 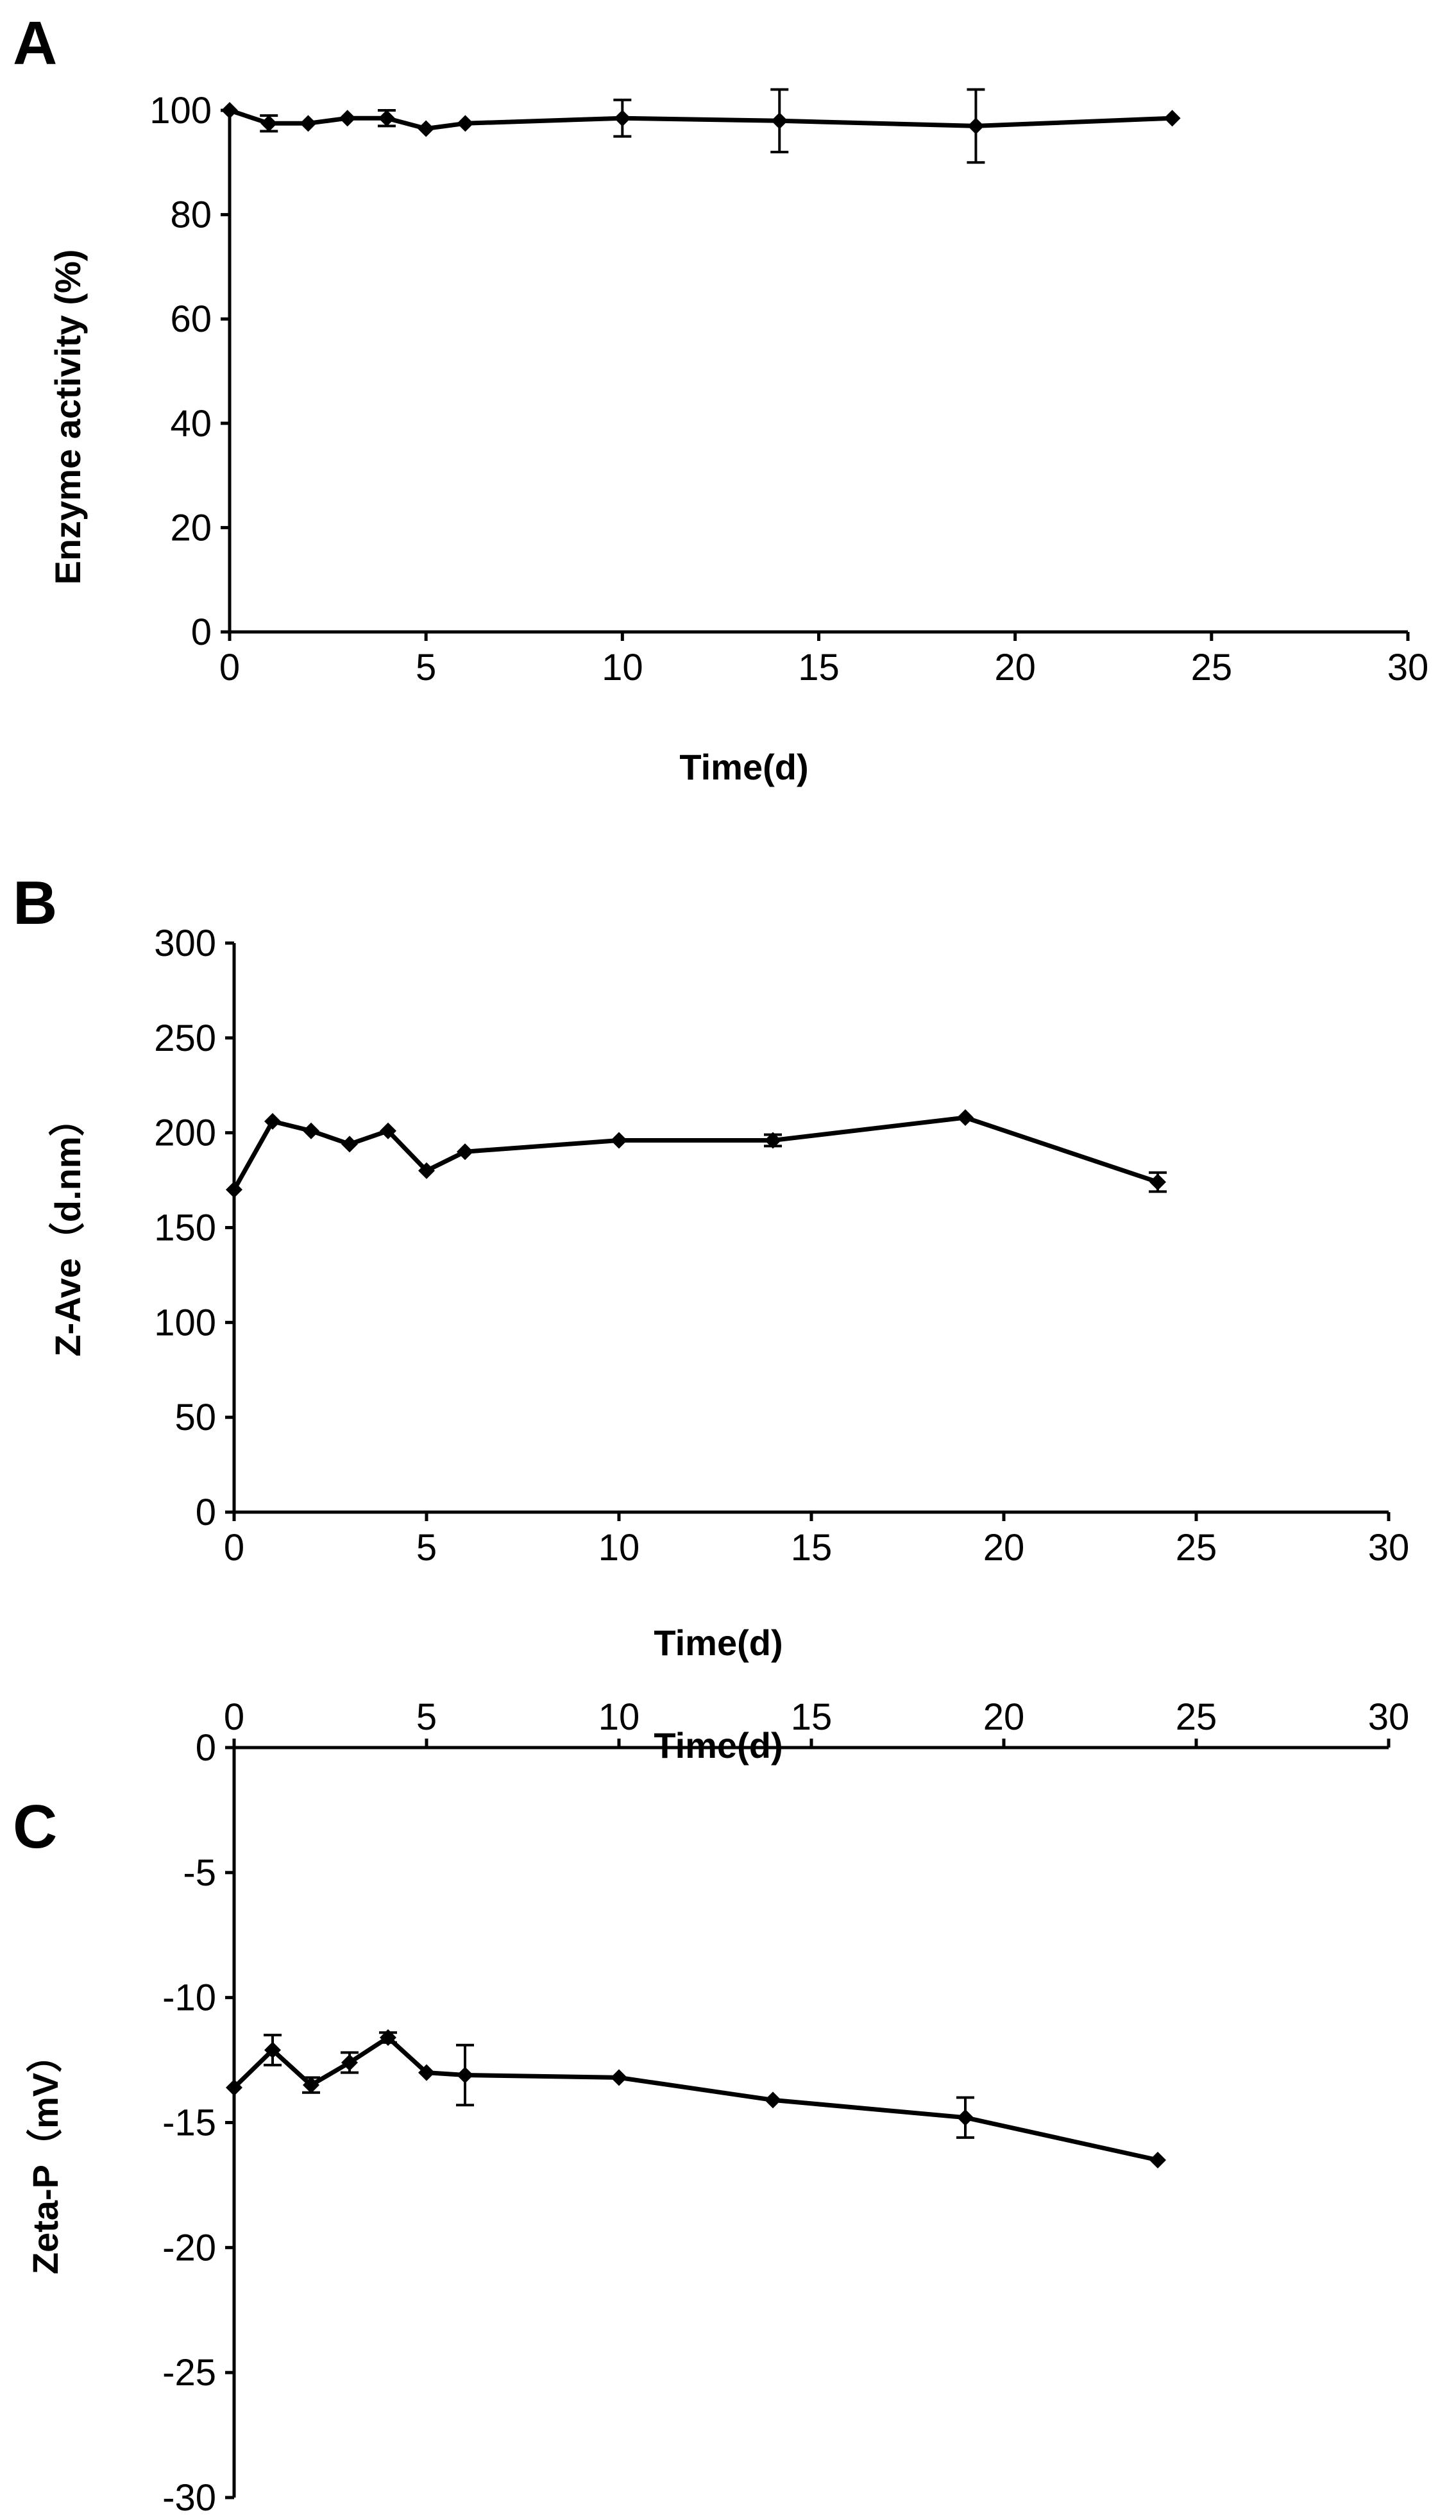 I want to click on panel-c-x-tick-label: 25, so click(x=1196, y=1717).